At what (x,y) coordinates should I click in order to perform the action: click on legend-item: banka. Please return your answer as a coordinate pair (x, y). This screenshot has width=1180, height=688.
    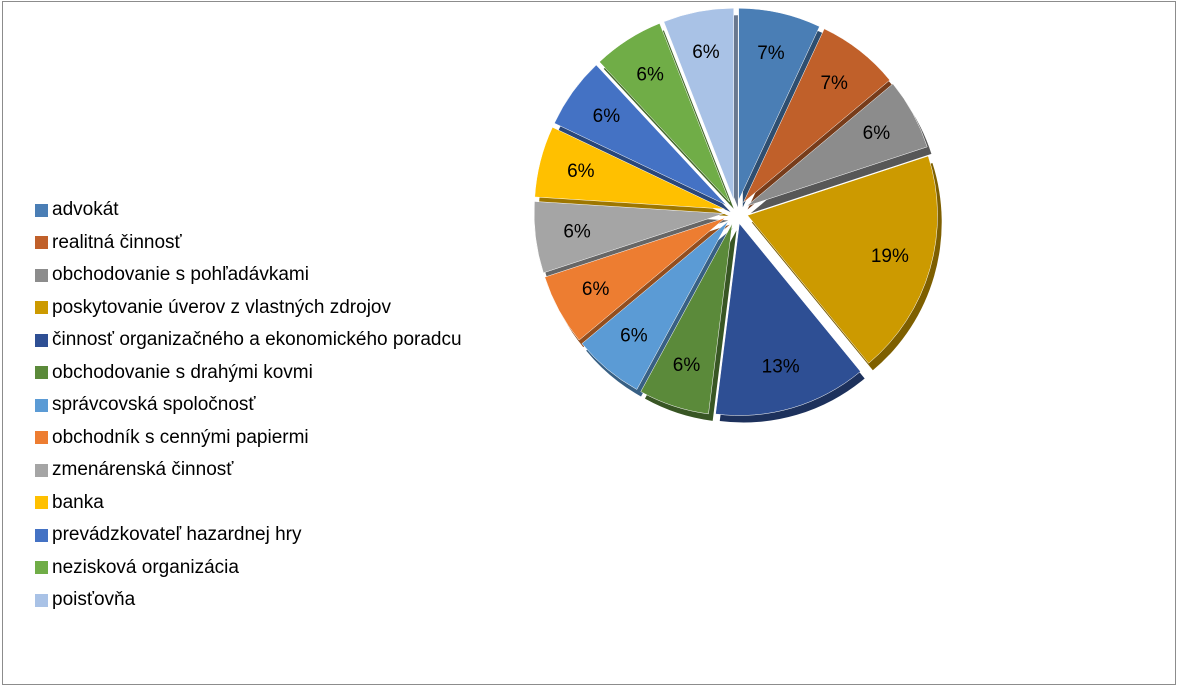
    Looking at the image, I should click on (248, 503).